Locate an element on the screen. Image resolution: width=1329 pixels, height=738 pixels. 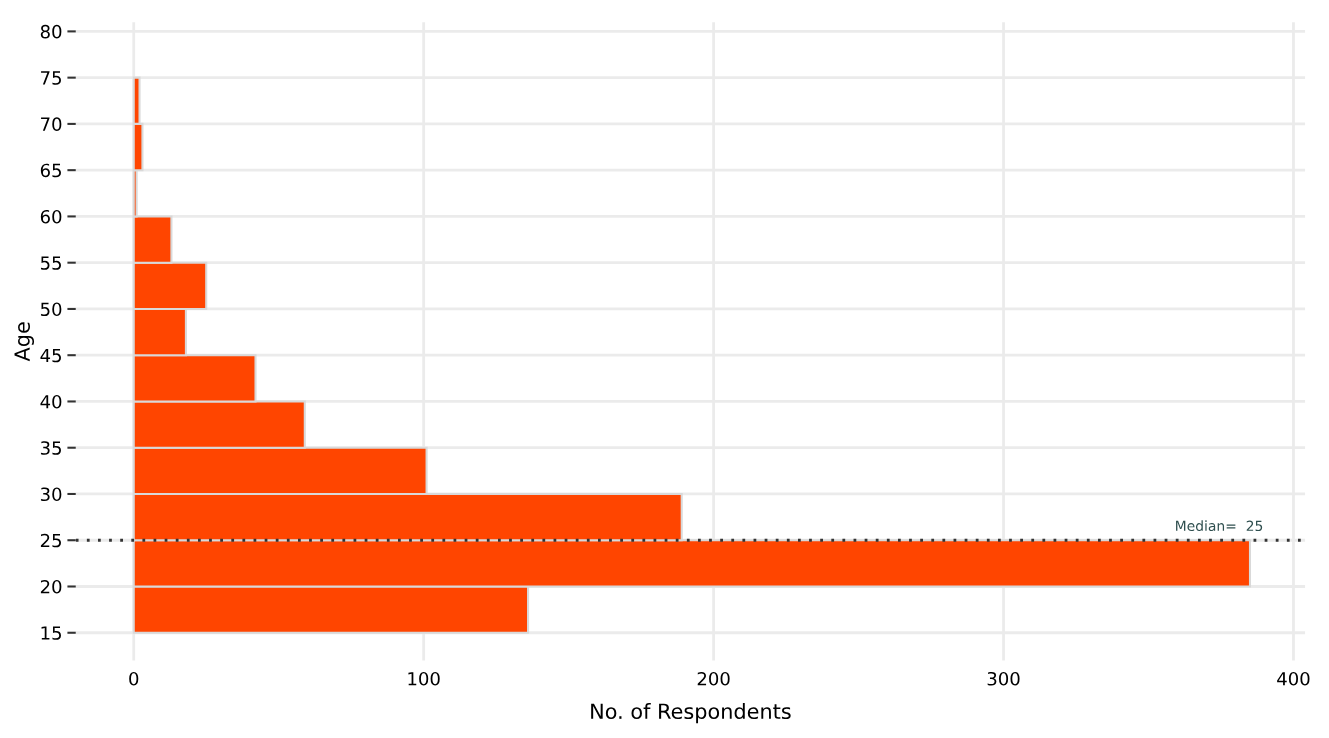
x-tick-label: 0 is located at coordinates (134, 678).